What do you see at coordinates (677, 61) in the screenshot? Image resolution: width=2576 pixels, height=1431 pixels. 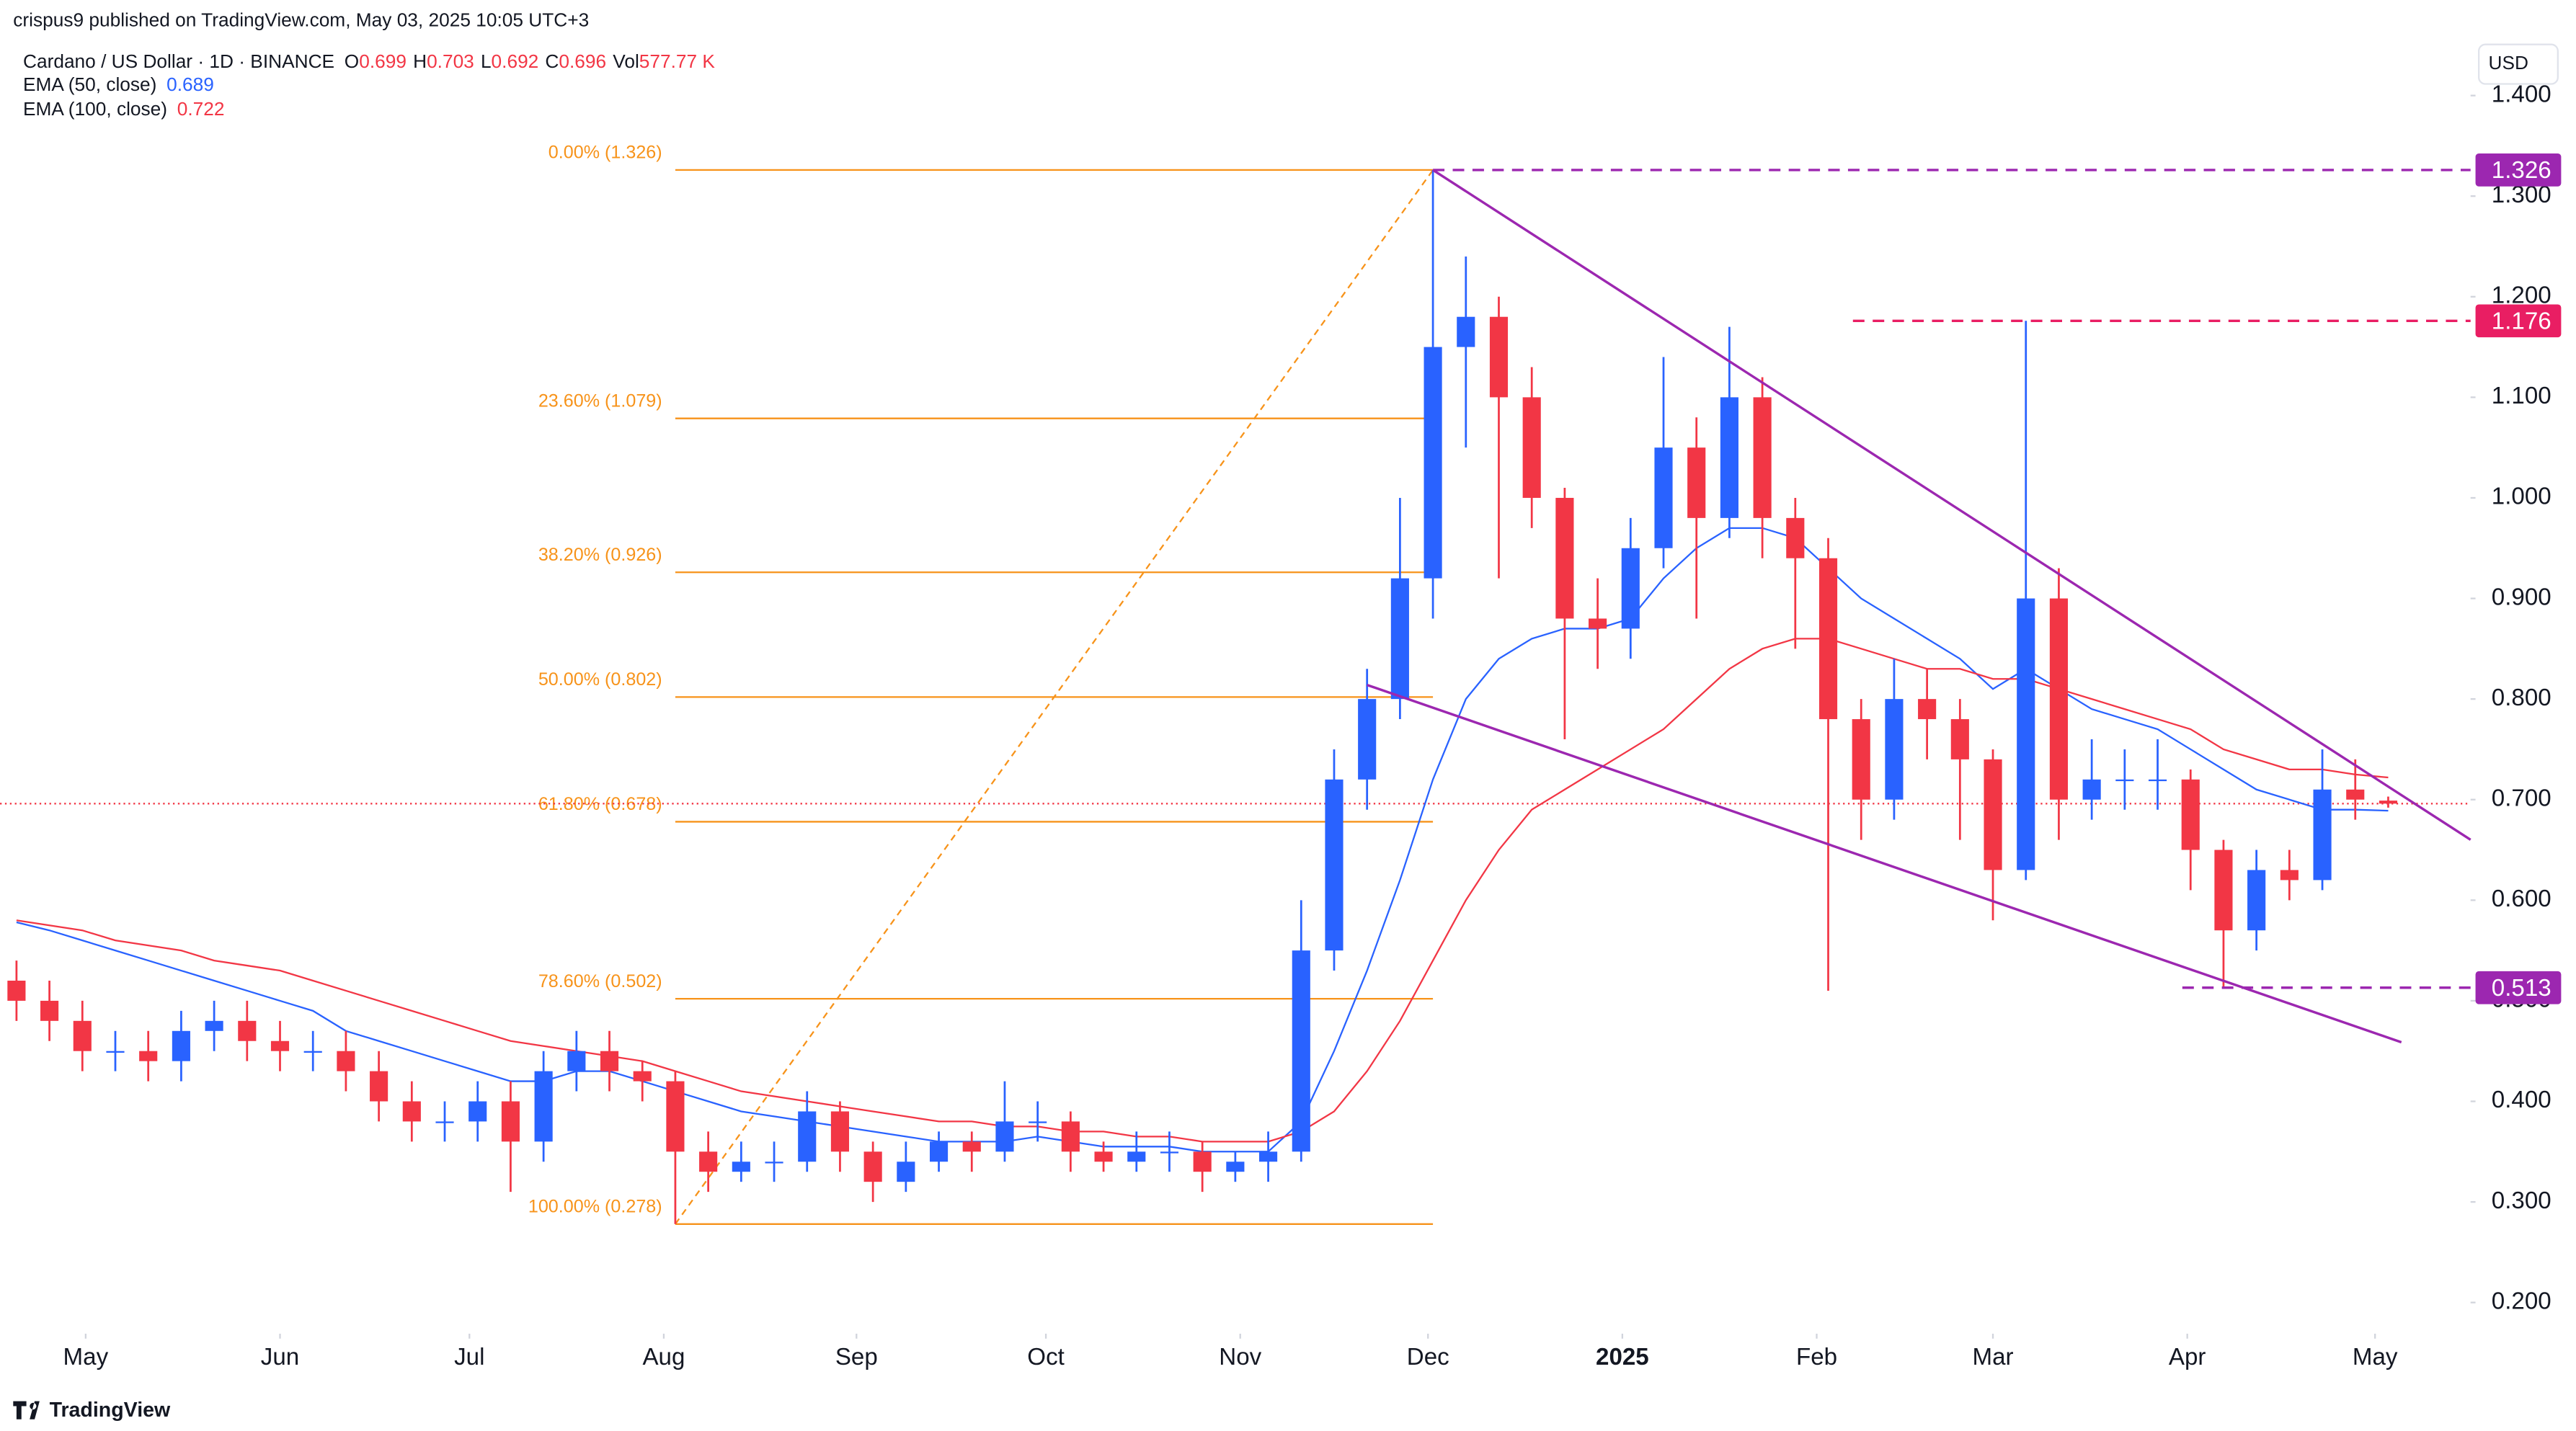 I see `vol-value: 577.77 K` at bounding box center [677, 61].